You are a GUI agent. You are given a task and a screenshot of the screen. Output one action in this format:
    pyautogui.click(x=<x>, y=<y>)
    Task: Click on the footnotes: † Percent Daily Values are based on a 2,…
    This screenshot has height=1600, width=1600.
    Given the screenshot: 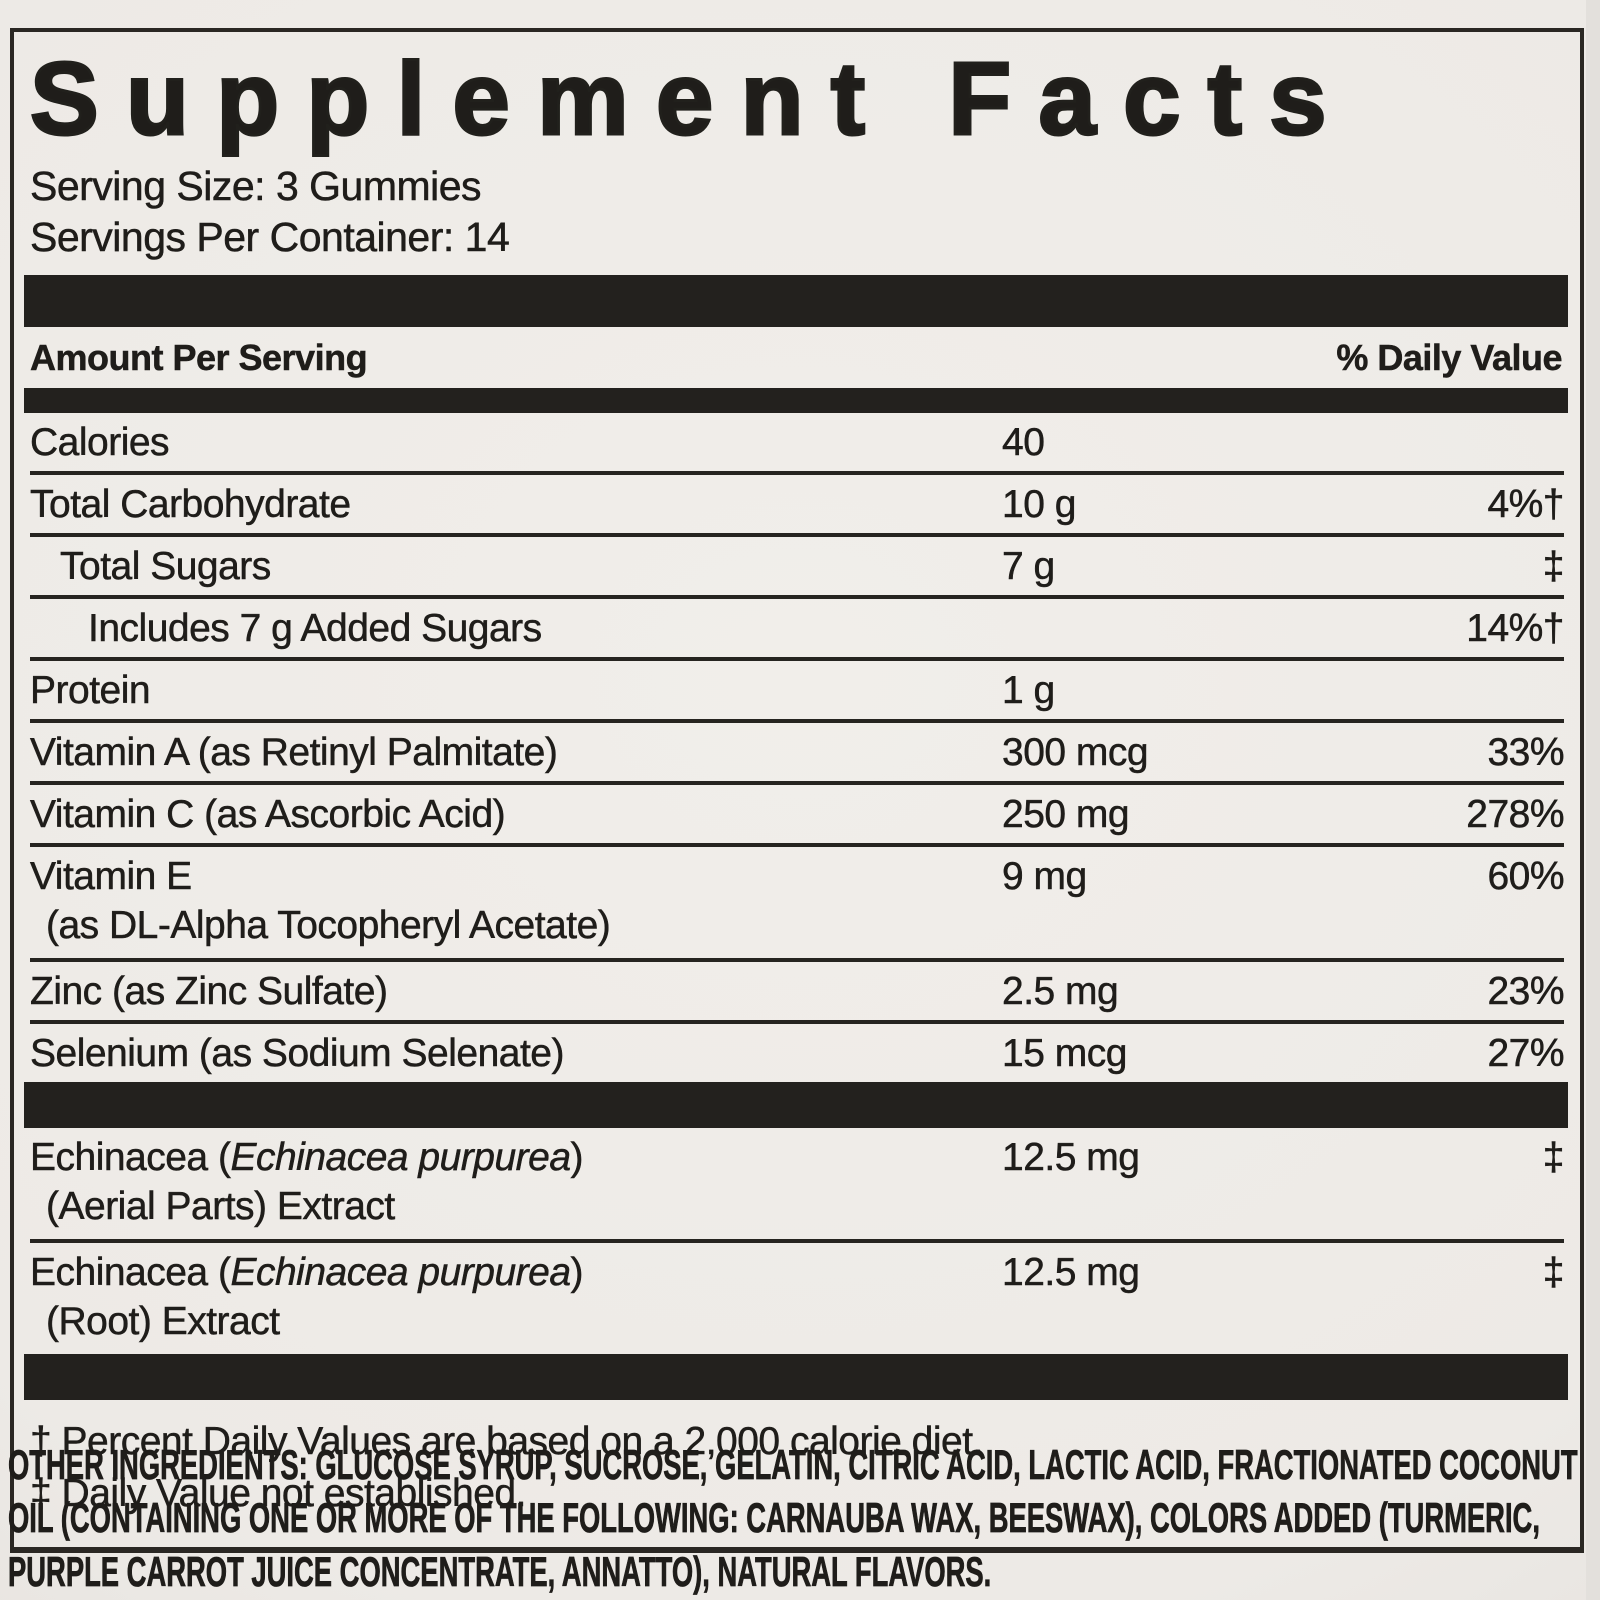 What is the action you would take?
    pyautogui.click(x=797, y=1470)
    